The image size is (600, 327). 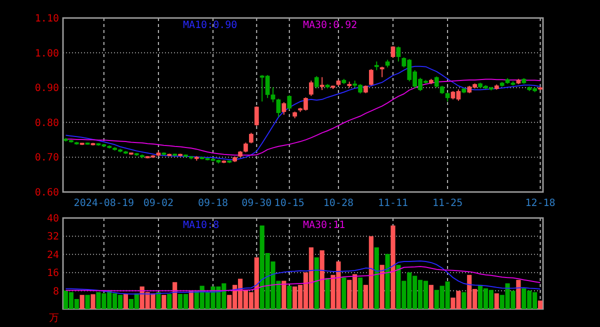 What do you see at coordinates (158, 203) in the screenshot?
I see `x-tick-label: 09-02` at bounding box center [158, 203].